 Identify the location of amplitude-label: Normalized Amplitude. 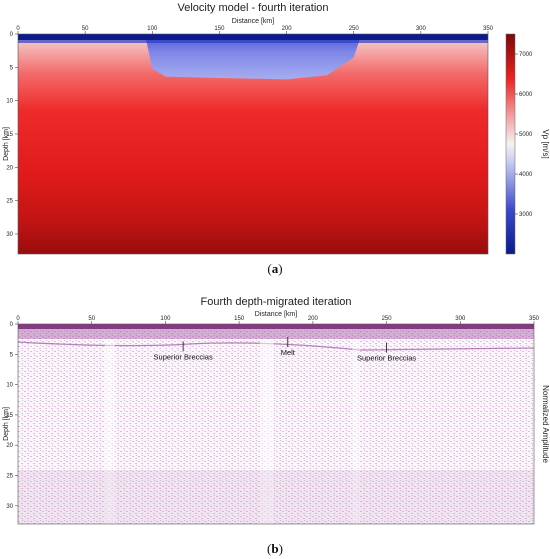
(545, 424).